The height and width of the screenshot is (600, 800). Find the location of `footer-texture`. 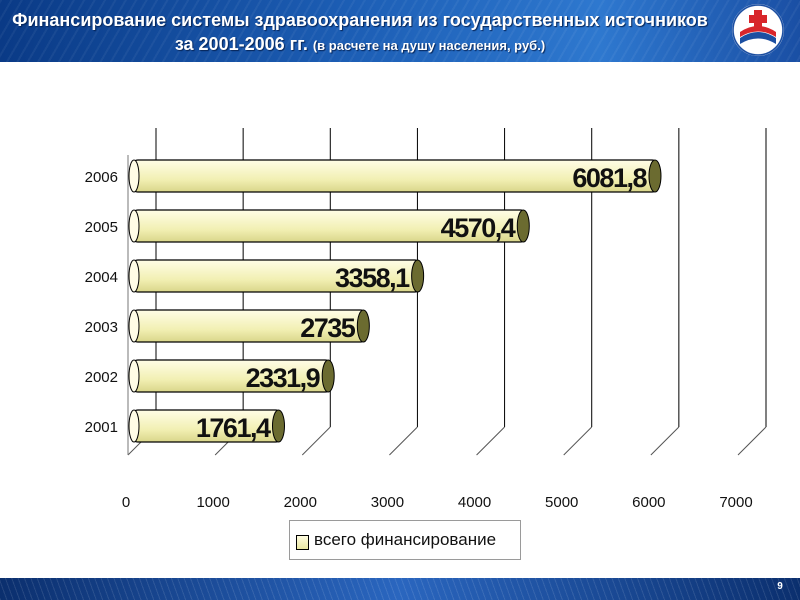

footer-texture is located at coordinates (400, 589).